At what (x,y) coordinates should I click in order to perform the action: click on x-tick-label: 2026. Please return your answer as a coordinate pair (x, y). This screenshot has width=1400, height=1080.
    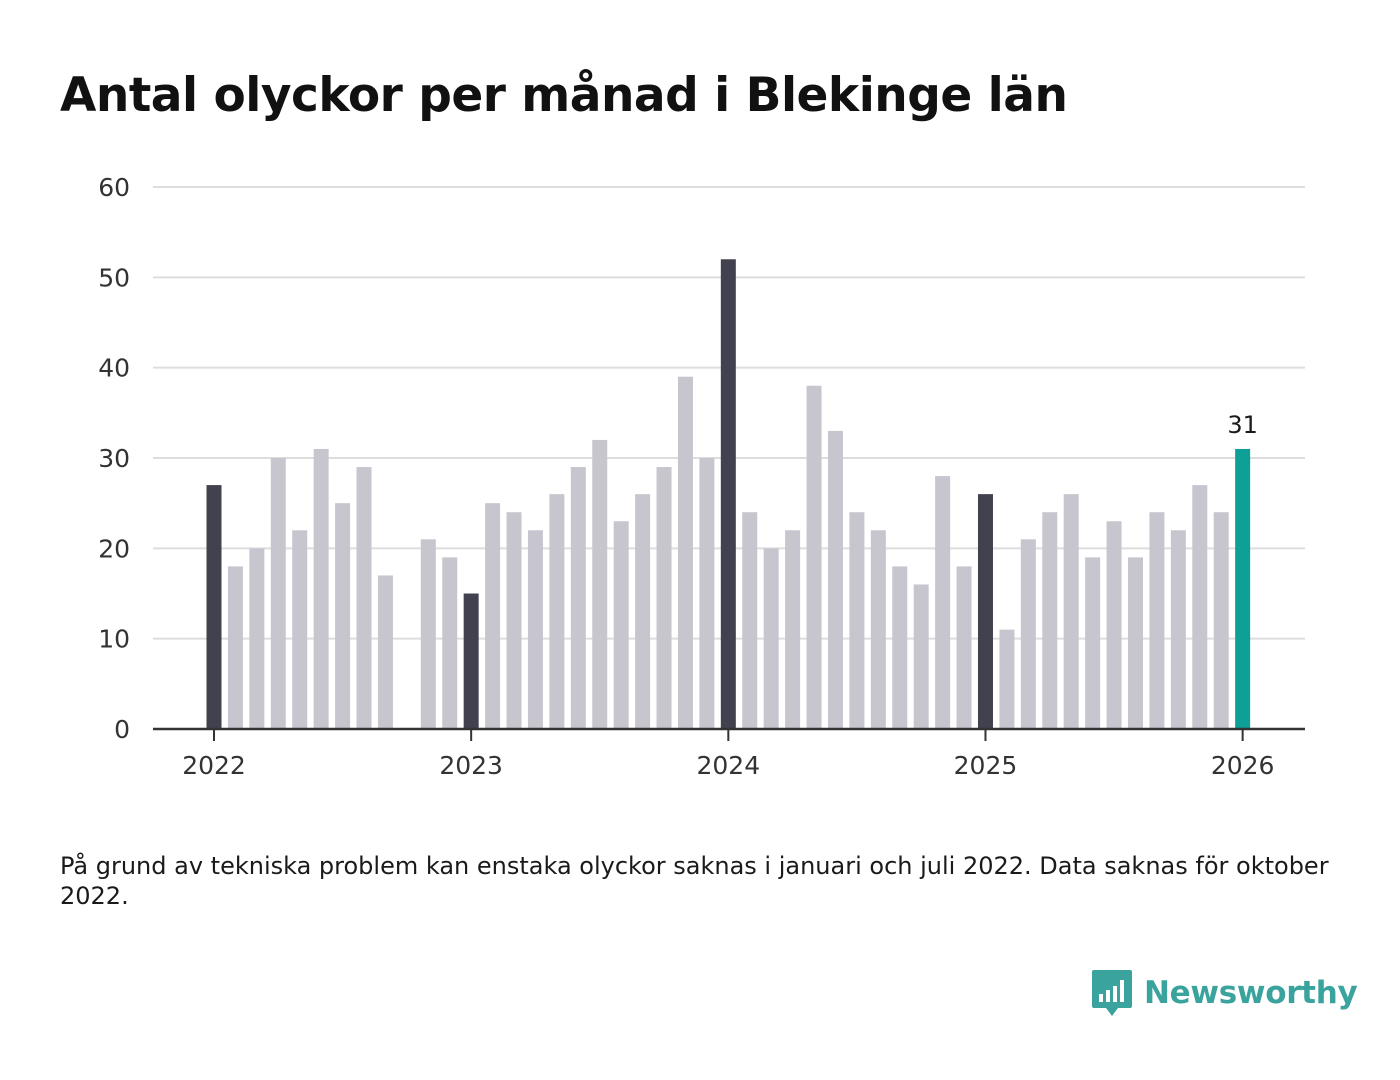
    Looking at the image, I should click on (1243, 765).